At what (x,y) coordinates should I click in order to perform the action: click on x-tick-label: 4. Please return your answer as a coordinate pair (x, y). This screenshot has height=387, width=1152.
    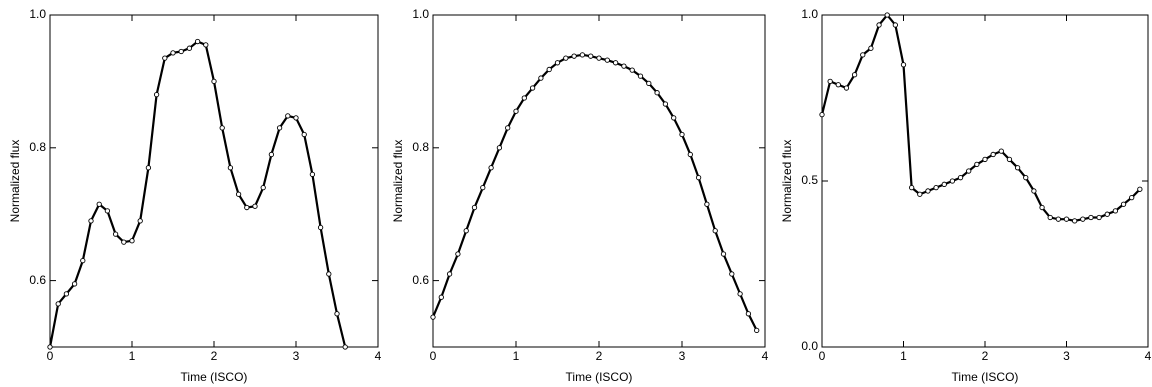
    Looking at the image, I should click on (765, 356).